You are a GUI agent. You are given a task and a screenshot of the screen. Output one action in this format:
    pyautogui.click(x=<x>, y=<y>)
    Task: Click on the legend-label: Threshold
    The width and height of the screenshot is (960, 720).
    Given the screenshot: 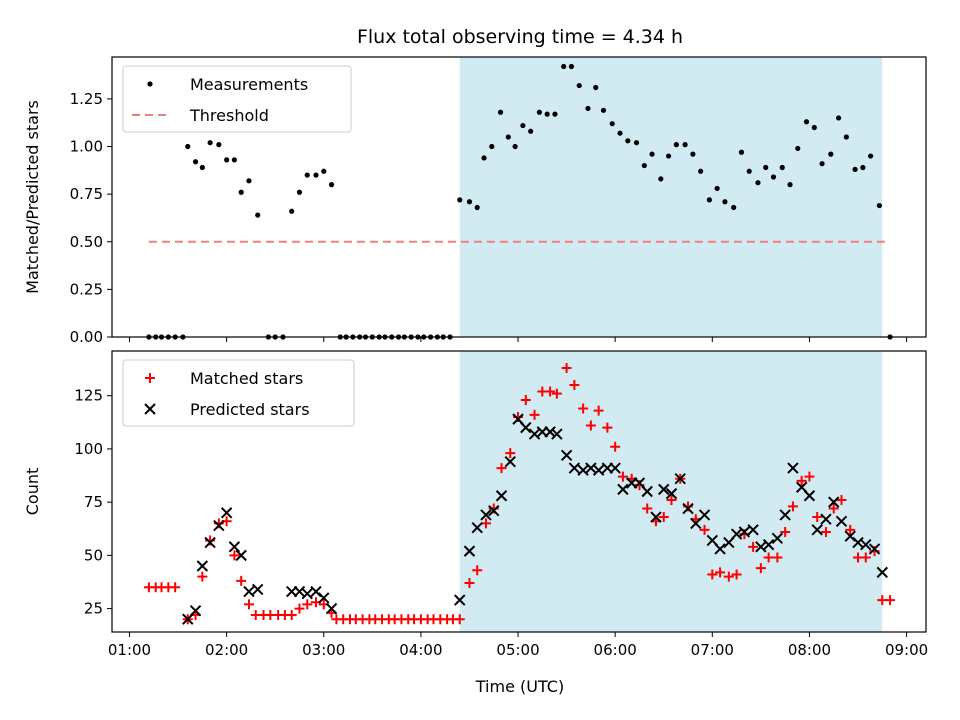 What is the action you would take?
    pyautogui.click(x=229, y=115)
    